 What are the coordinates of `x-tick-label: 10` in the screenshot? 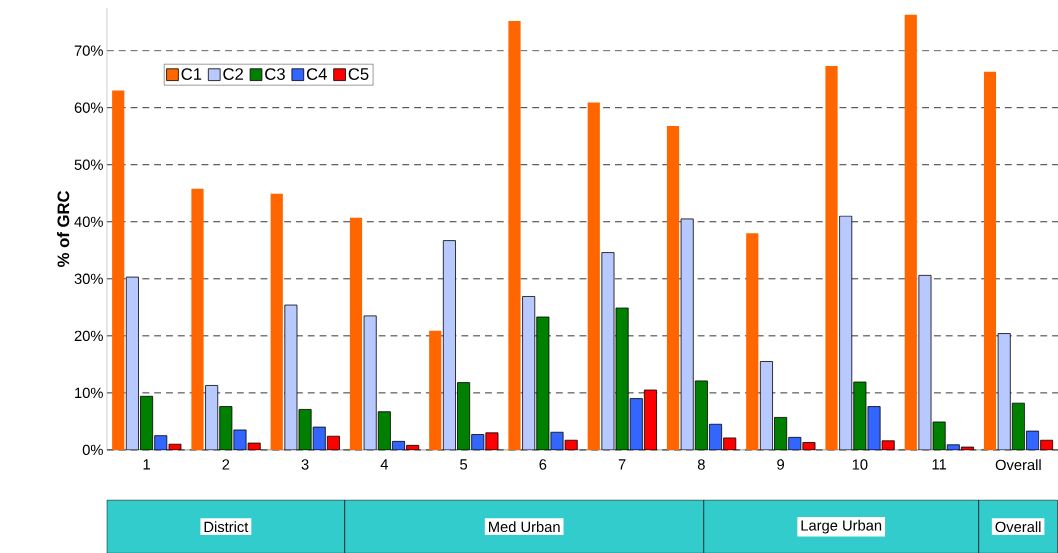 It's located at (860, 464).